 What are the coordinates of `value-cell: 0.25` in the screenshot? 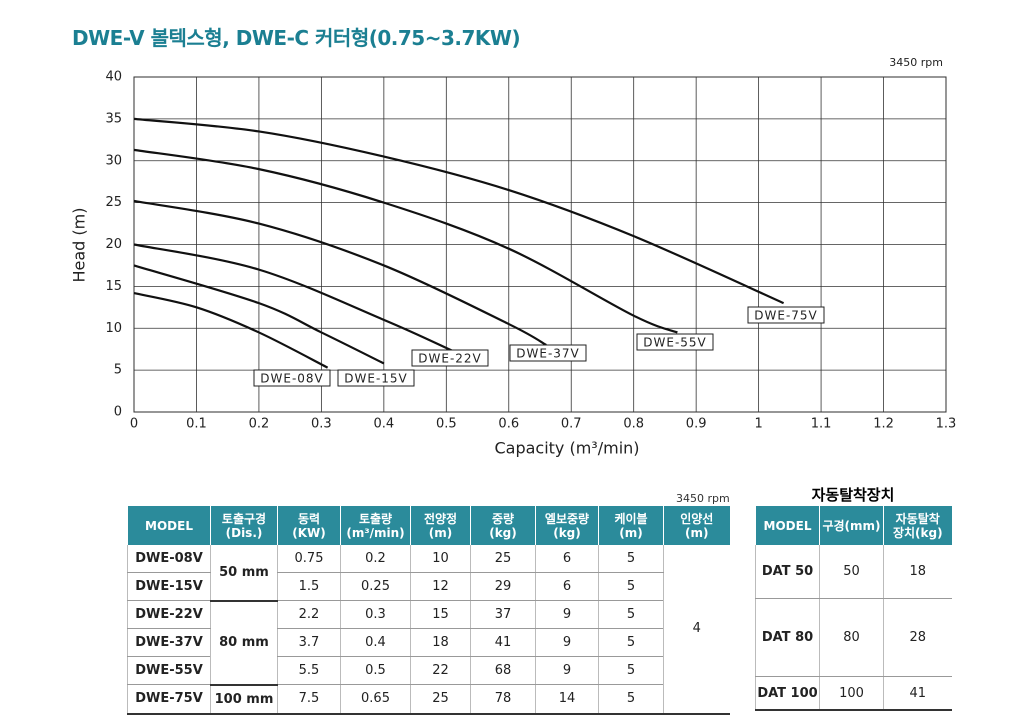 It's located at (375, 586).